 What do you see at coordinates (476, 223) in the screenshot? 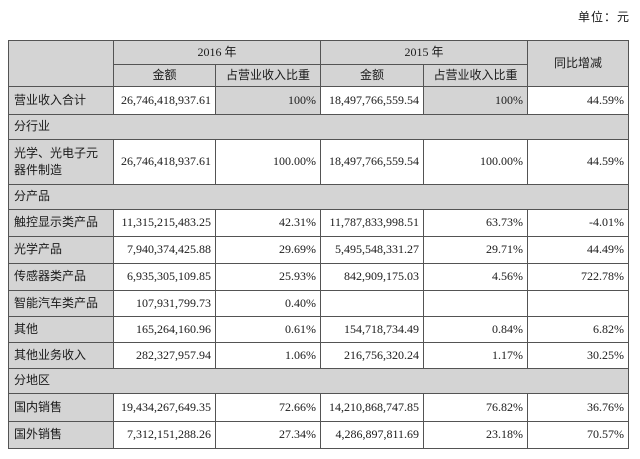
I see `ratio-2015-cell: 63.73%` at bounding box center [476, 223].